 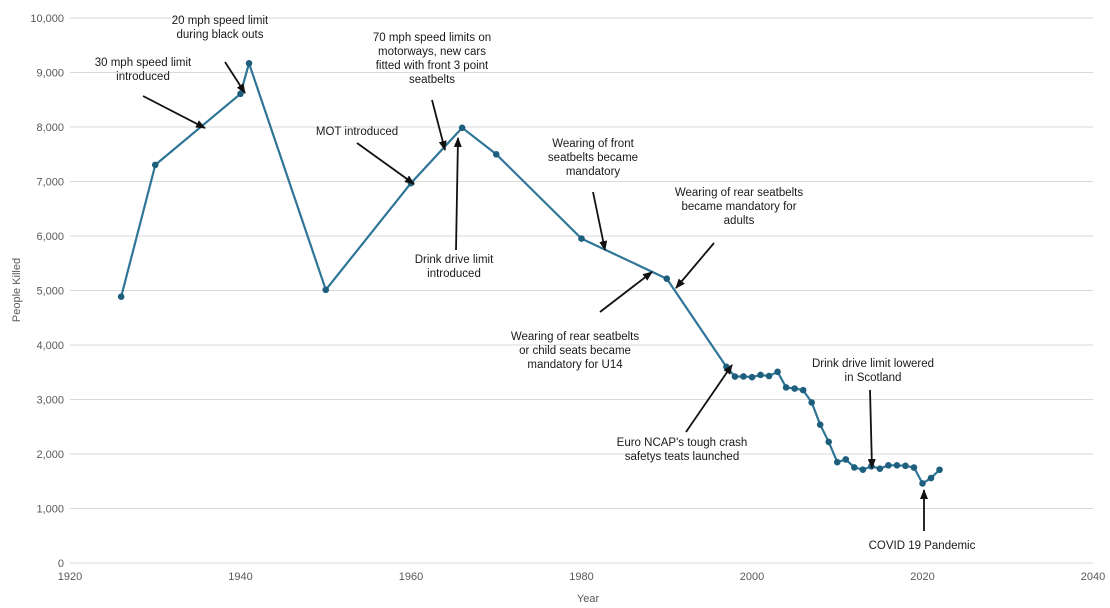 What do you see at coordinates (240, 577) in the screenshot?
I see `x-tick-label: 1940` at bounding box center [240, 577].